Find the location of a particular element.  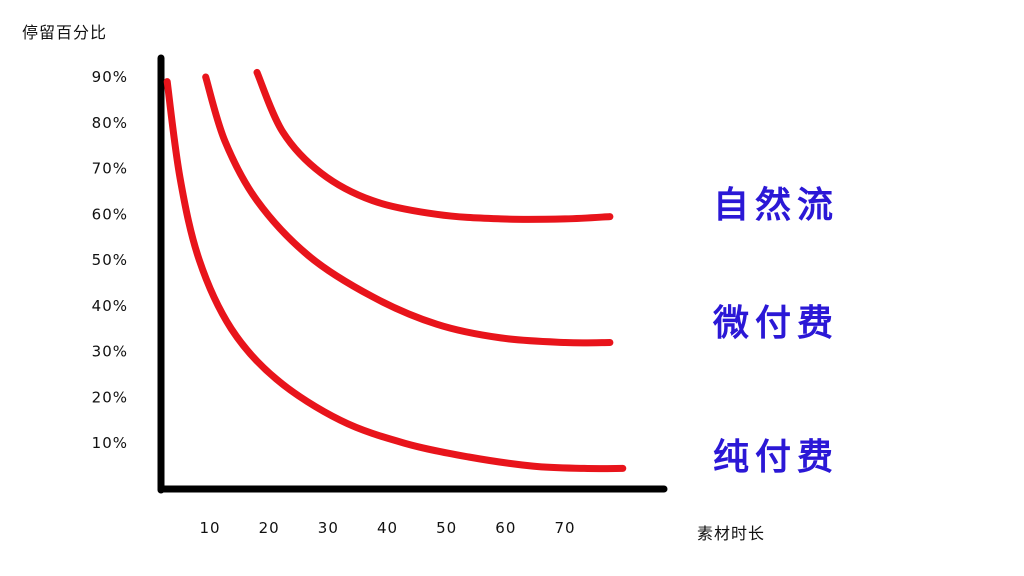

y-axis-title: 停留百分比 is located at coordinates (64, 32).